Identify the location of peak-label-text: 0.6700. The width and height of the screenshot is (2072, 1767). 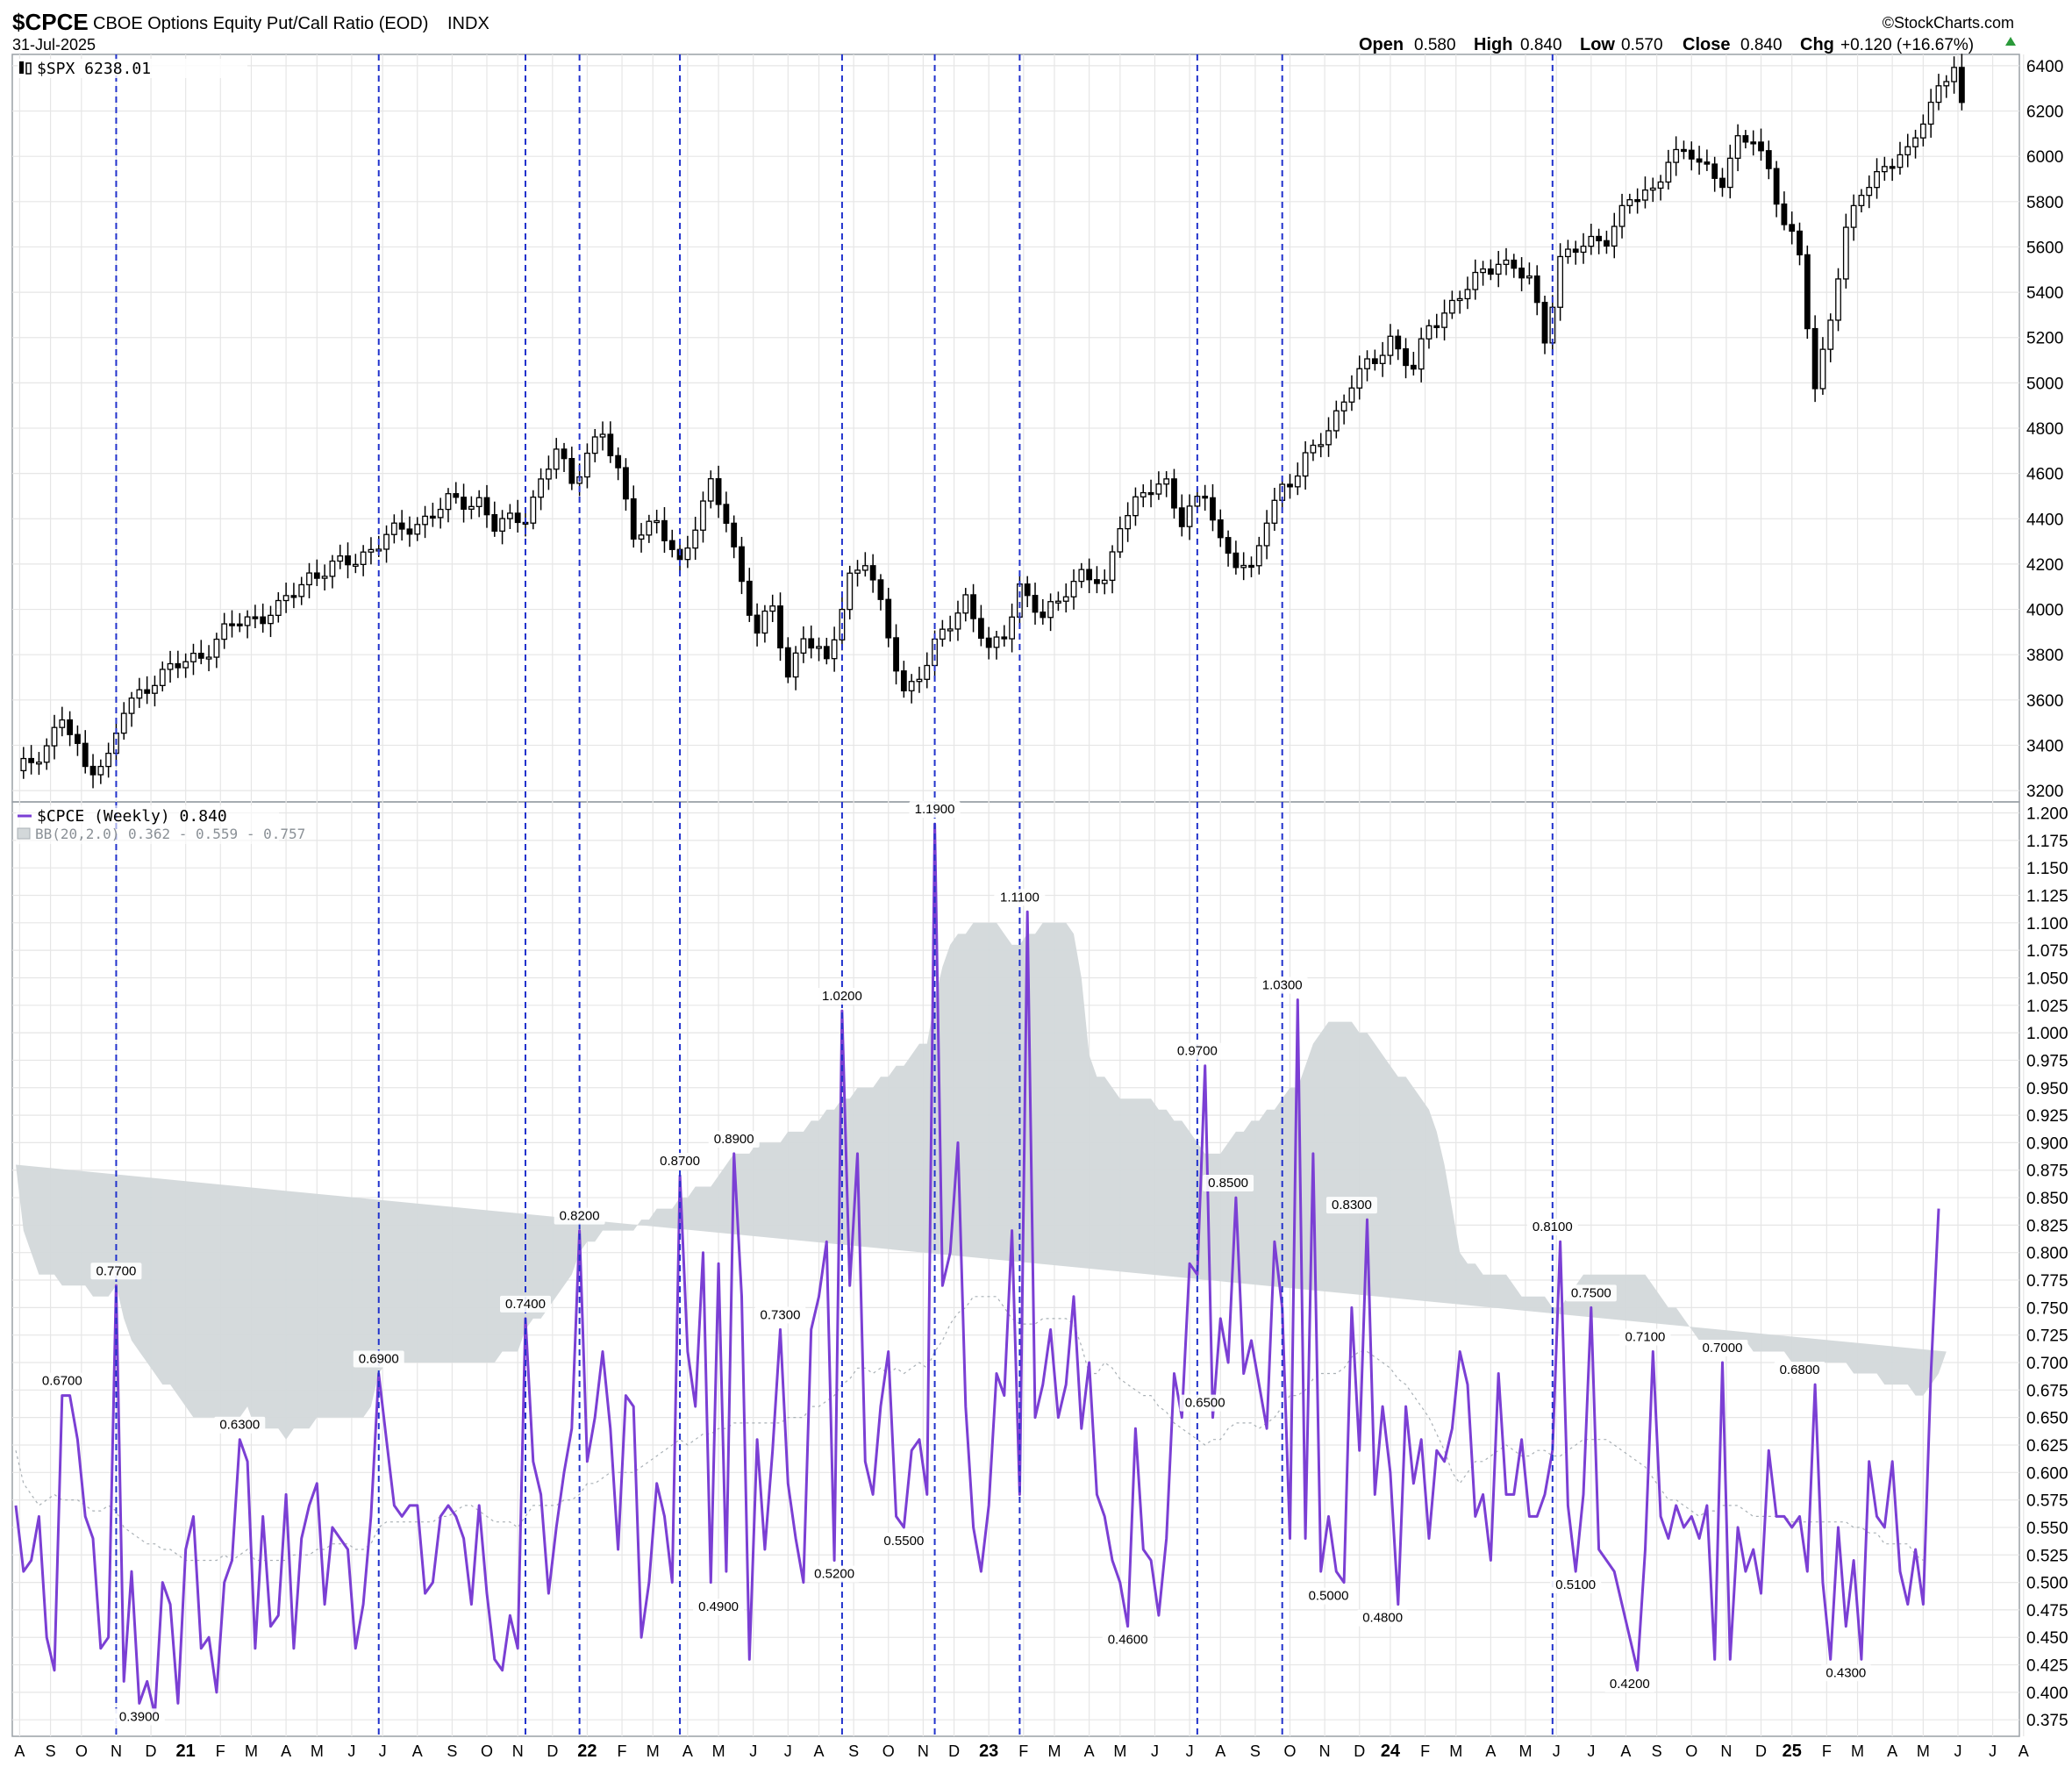
(62, 1382).